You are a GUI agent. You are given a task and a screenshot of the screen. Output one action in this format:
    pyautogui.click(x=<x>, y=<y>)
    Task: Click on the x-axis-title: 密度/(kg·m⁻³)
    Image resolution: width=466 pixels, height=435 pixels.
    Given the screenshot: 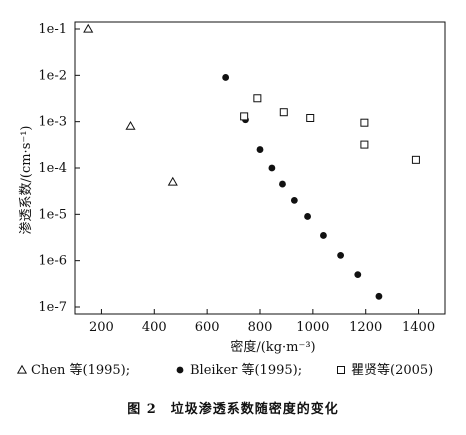 What is the action you would take?
    pyautogui.click(x=272, y=347)
    